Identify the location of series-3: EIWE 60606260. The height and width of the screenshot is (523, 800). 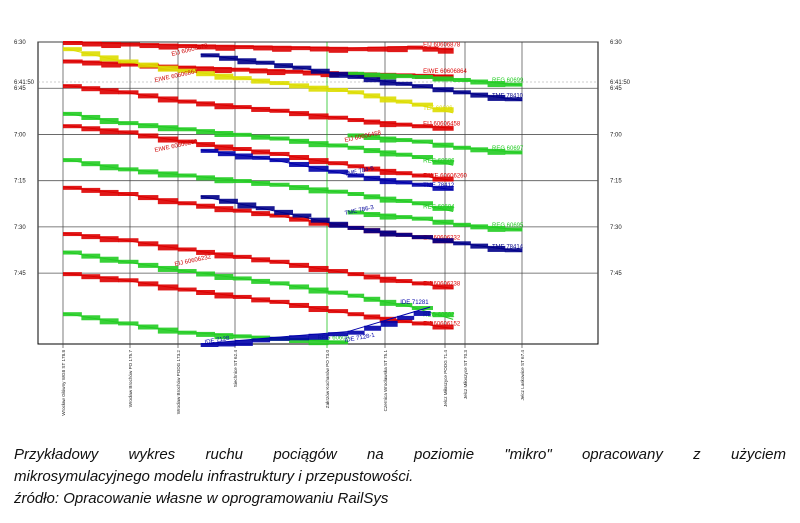
(265, 153).